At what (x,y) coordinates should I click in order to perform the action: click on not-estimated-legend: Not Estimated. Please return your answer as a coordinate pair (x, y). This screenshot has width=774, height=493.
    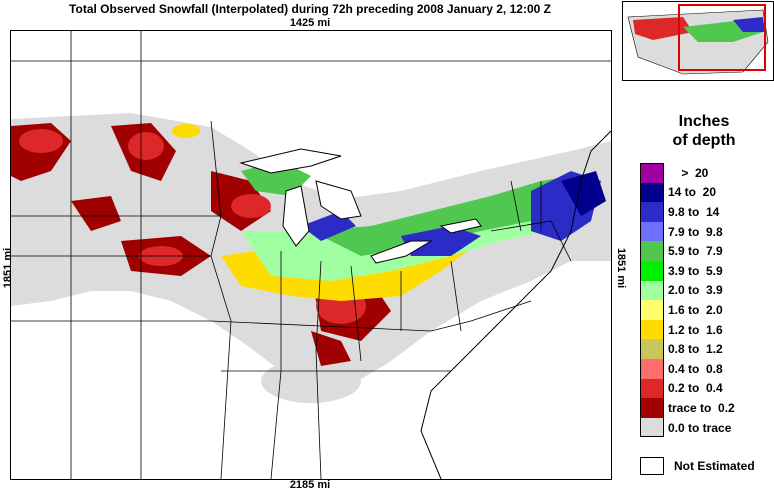
    Looking at the image, I should click on (697, 466).